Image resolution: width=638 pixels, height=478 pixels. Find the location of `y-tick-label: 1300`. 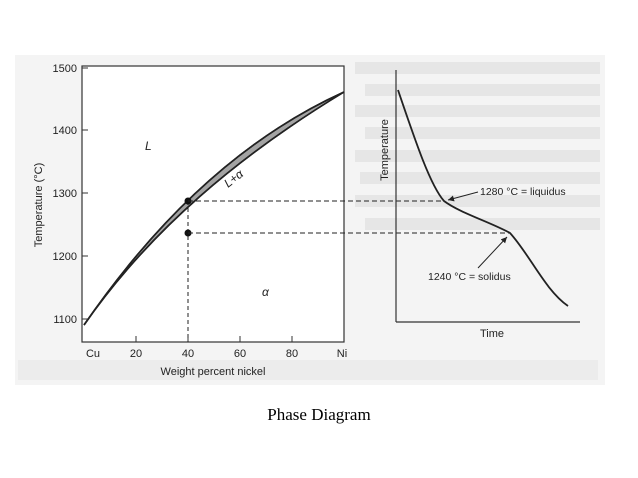

y-tick-label: 1300 is located at coordinates (65, 194).